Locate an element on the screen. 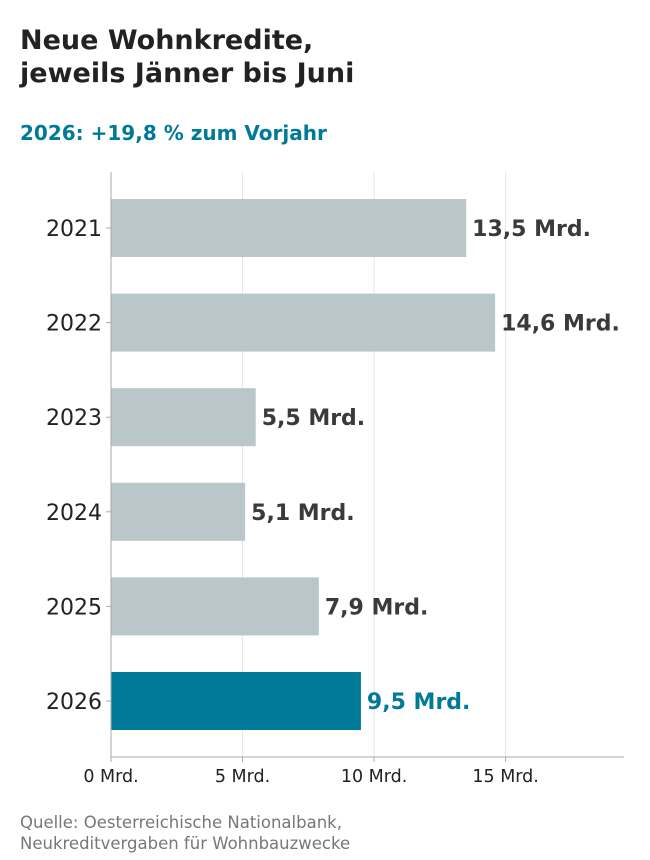  bar-2025 is located at coordinates (215, 606).